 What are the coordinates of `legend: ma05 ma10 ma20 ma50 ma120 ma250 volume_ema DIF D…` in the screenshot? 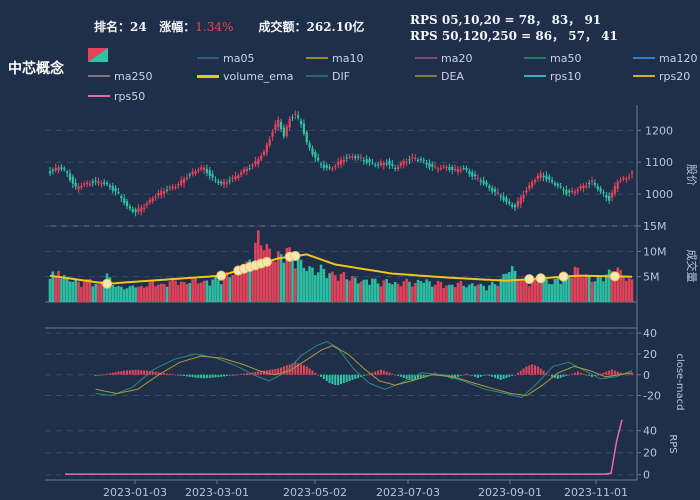 It's located at (350, 76).